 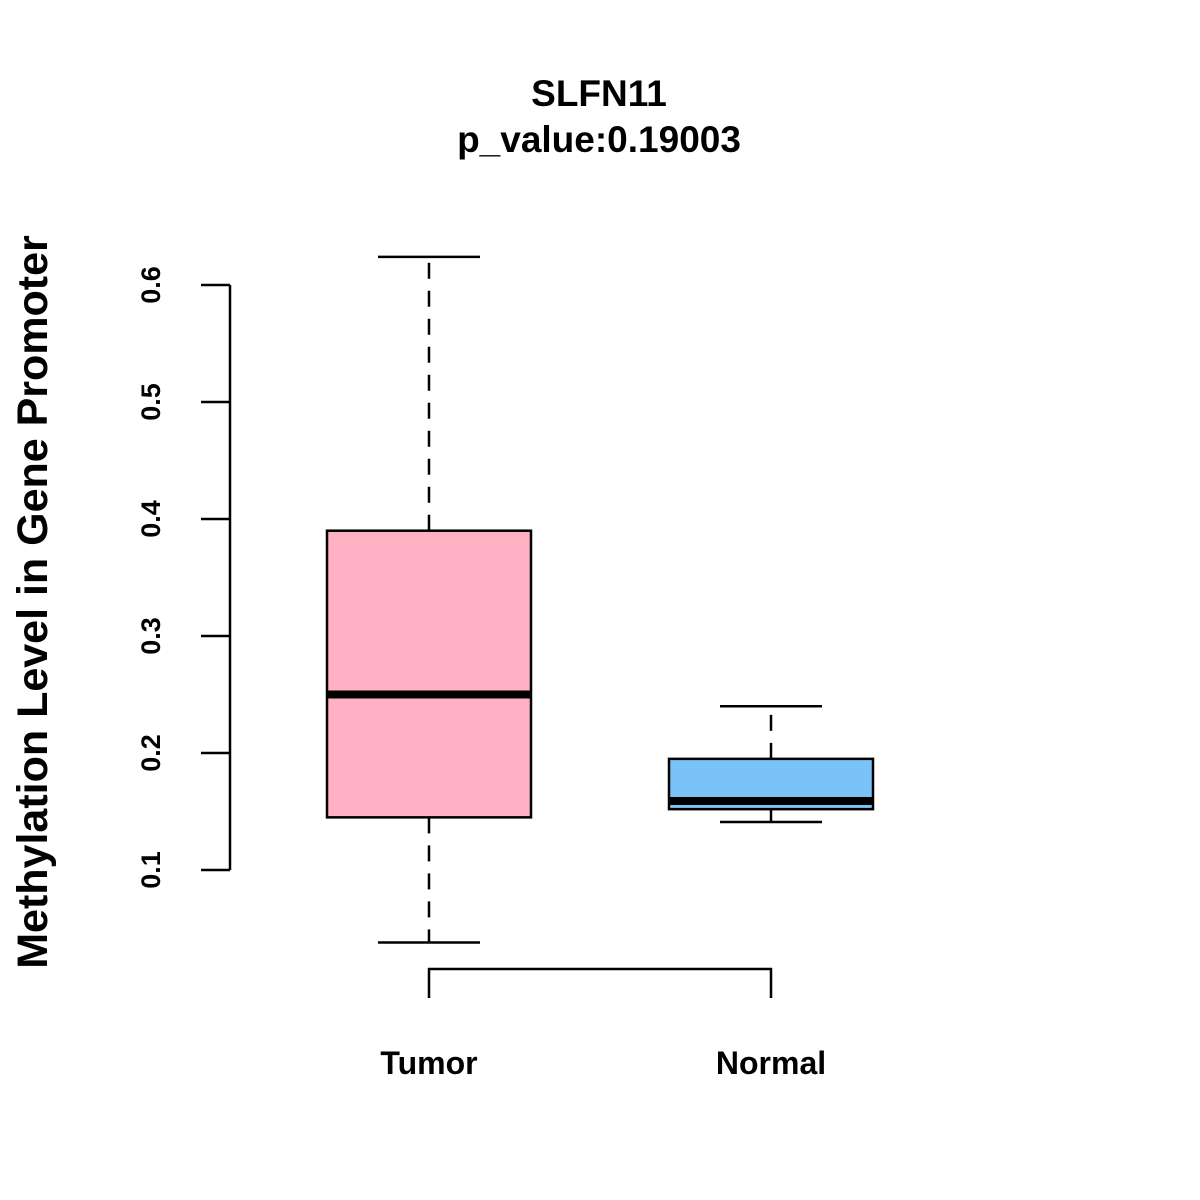 I want to click on chart-title: SLFN11, so click(x=599, y=93).